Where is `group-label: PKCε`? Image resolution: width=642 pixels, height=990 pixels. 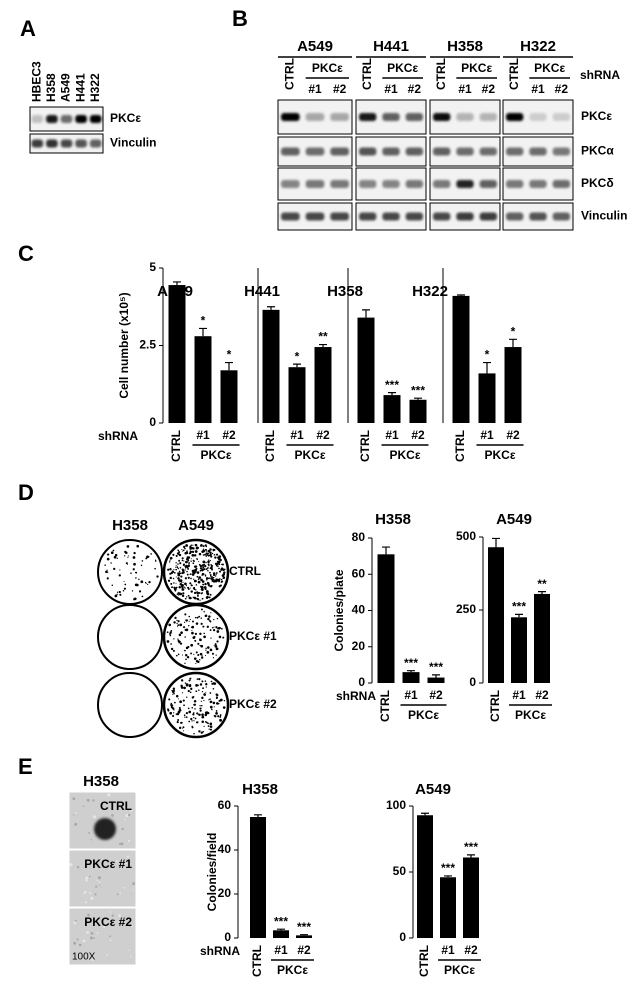 group-label: PKCε is located at coordinates (292, 970).